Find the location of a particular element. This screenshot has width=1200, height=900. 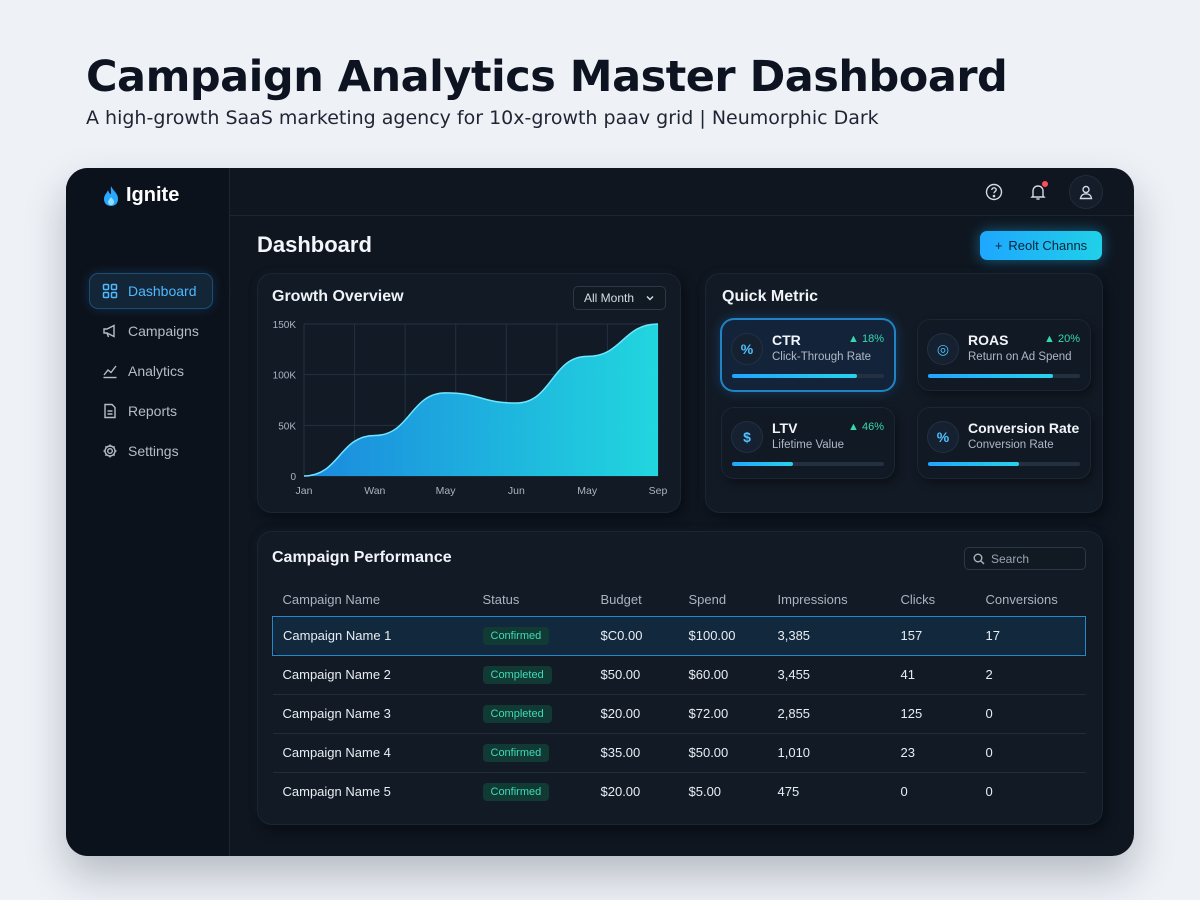

cell-impressions: 475 is located at coordinates (829, 791).